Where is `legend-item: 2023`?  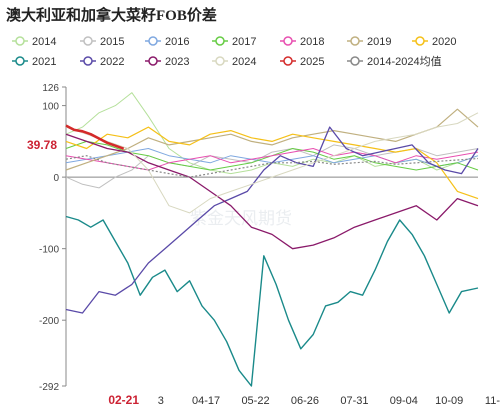 legend-item: 2023 is located at coordinates (167, 62).